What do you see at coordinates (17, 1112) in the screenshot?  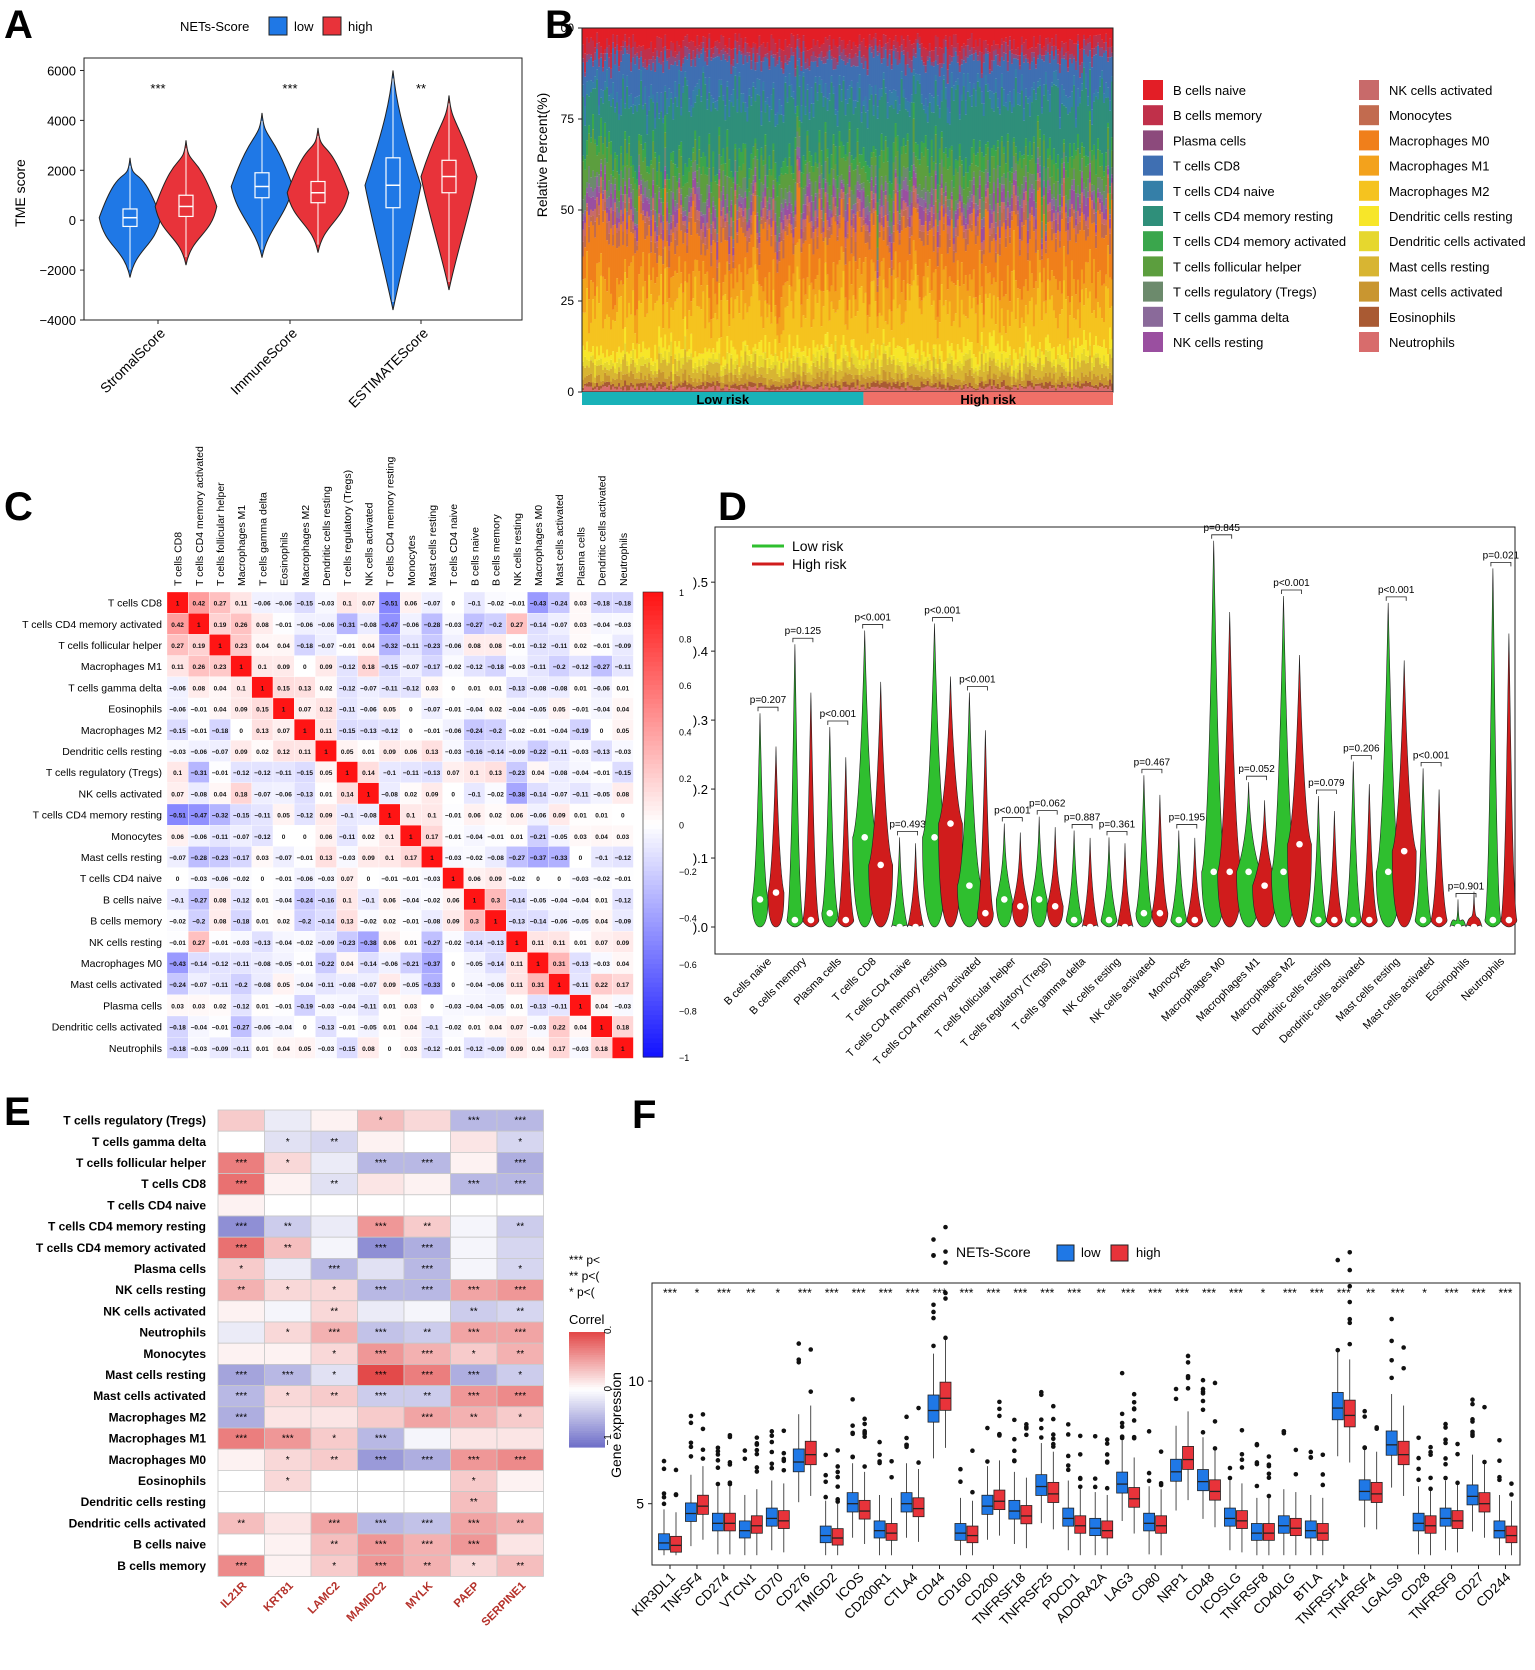 I see `panel-label-e: E` at bounding box center [17, 1112].